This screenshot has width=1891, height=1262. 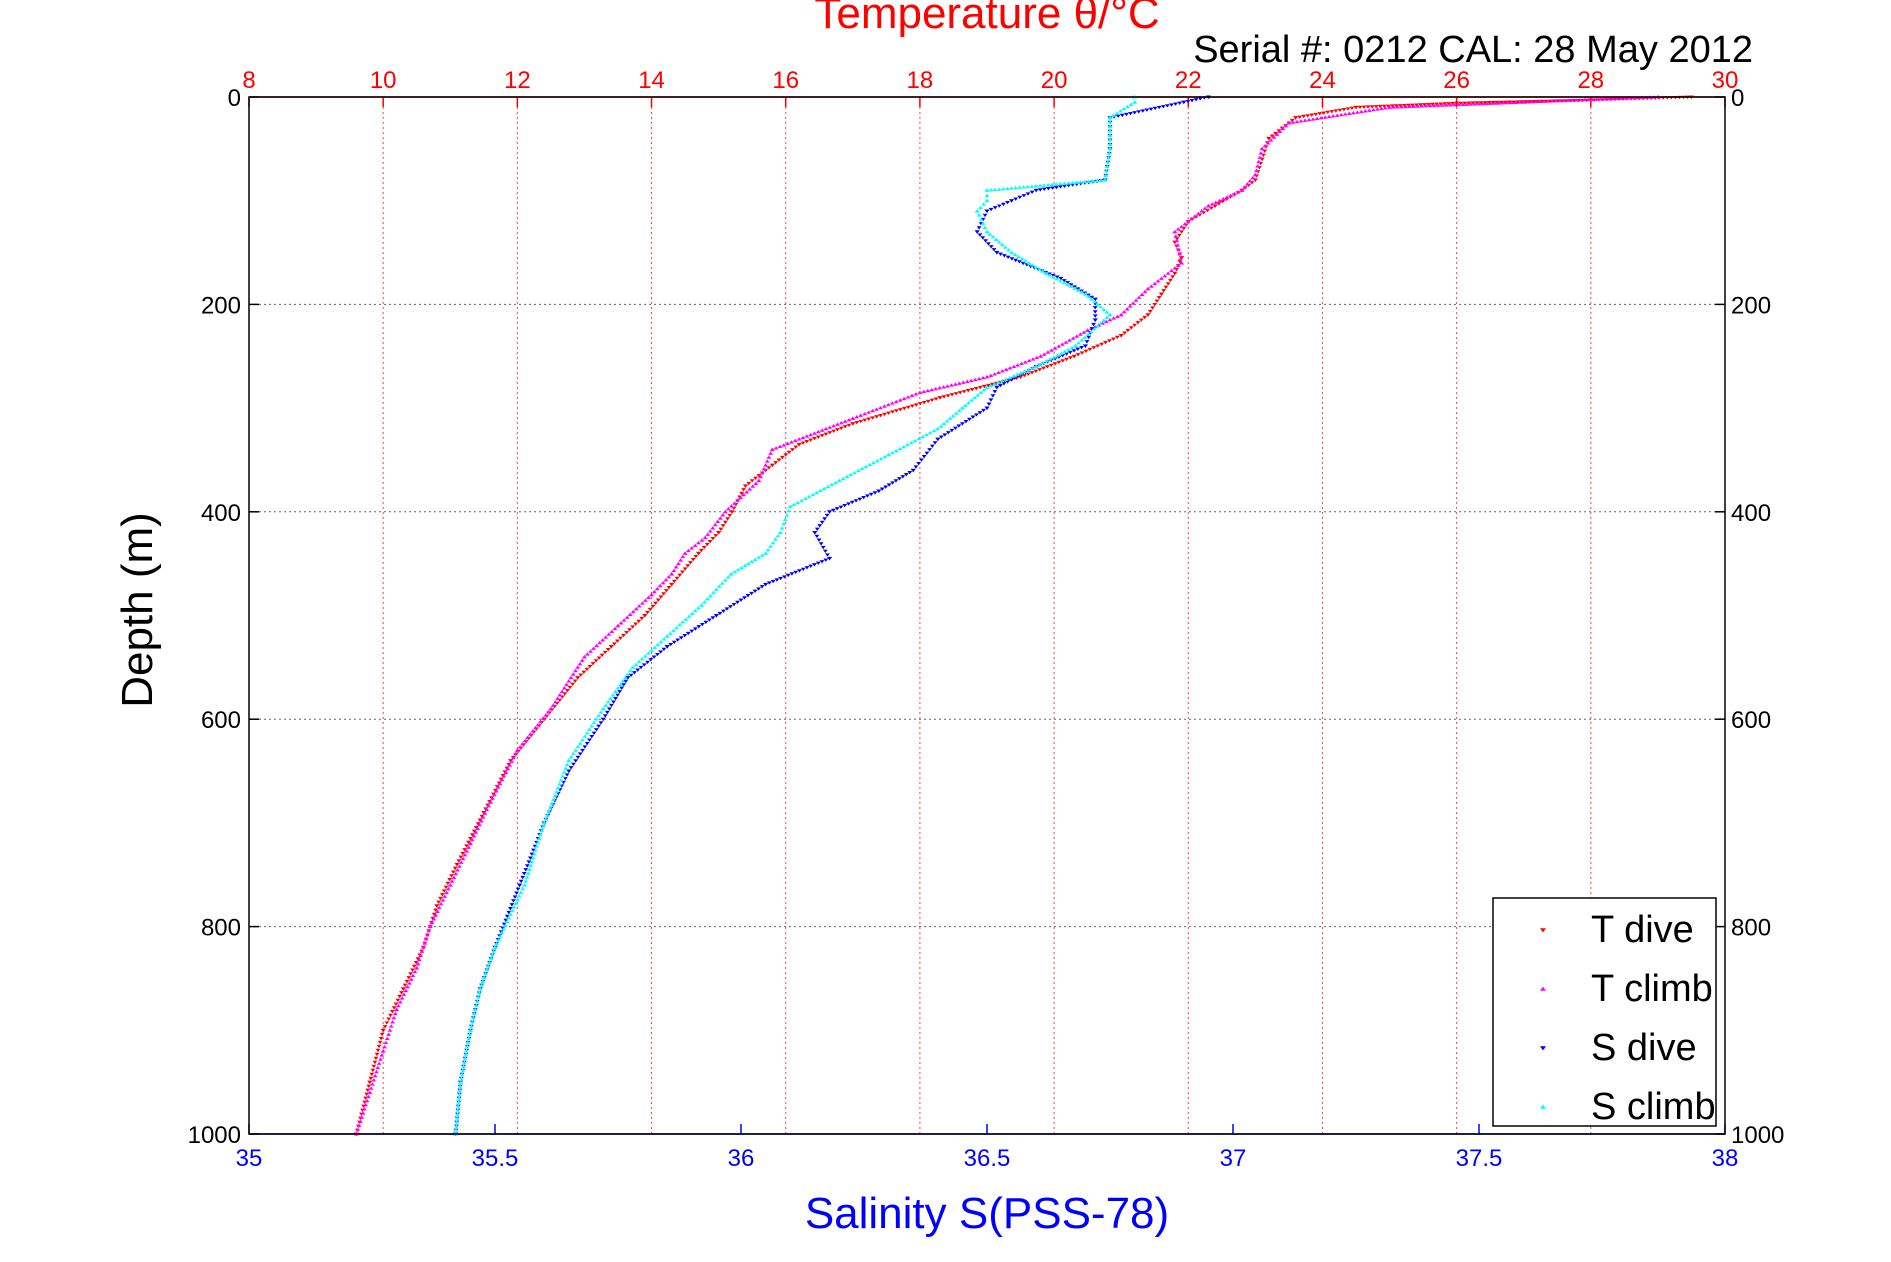 What do you see at coordinates (987, 1158) in the screenshot?
I see `salinity-tick-label: 36.5` at bounding box center [987, 1158].